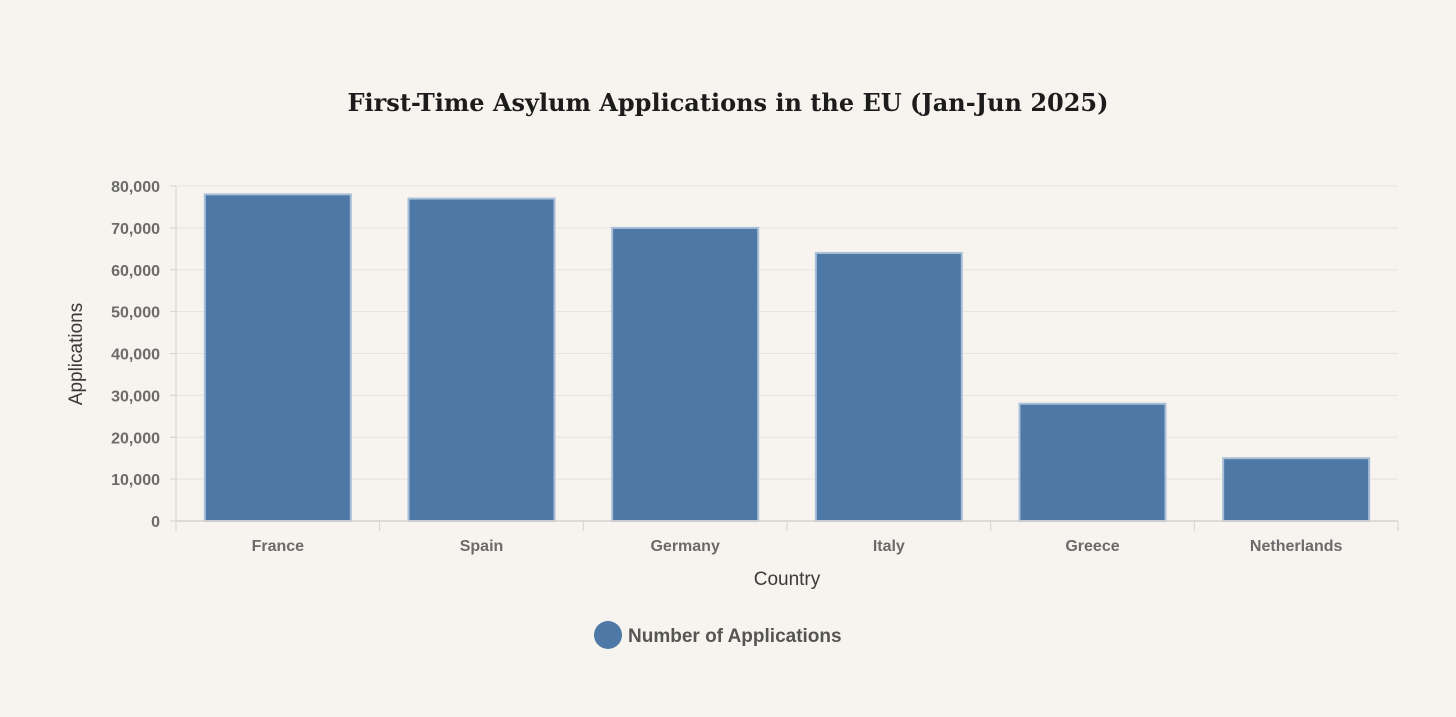  What do you see at coordinates (787, 538) in the screenshot?
I see `x-axis-ticks: France Spain Germany Italy Greece Netherlands` at bounding box center [787, 538].